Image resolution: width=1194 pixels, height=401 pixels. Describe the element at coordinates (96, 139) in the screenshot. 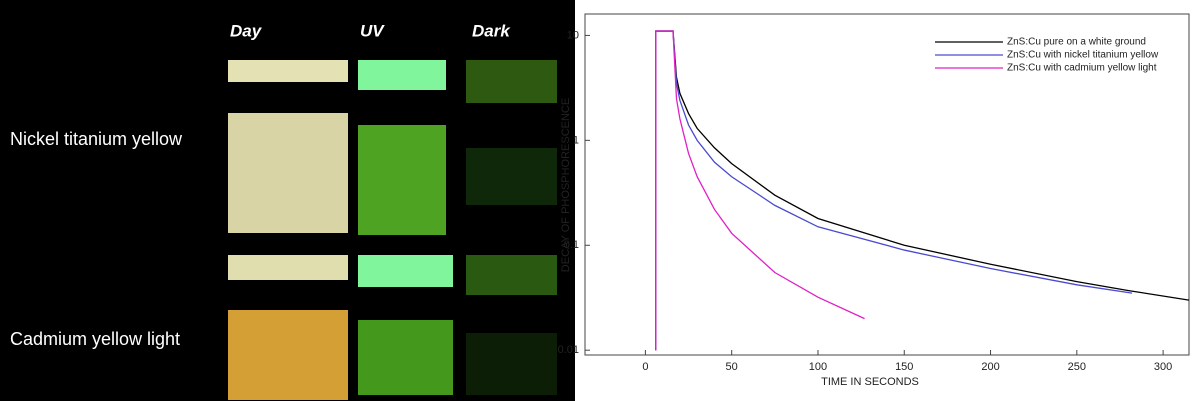

I see `row-label: Nickel titanium yellow` at that location.